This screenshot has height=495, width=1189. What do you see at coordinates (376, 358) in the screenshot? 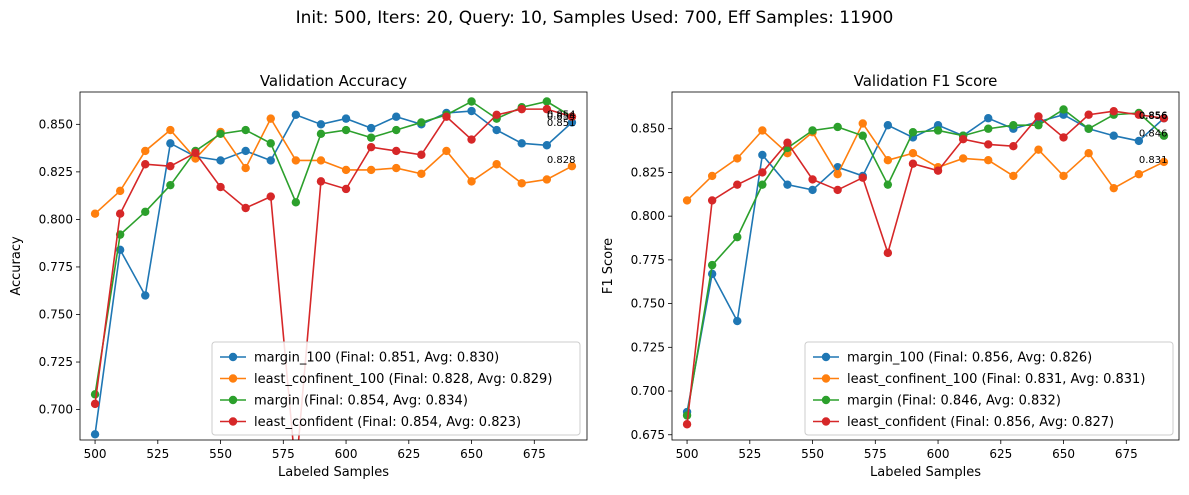
I see `legend-entry-label: margin_100 (Final: 0.851, Avg: 0.830)` at bounding box center [376, 358].